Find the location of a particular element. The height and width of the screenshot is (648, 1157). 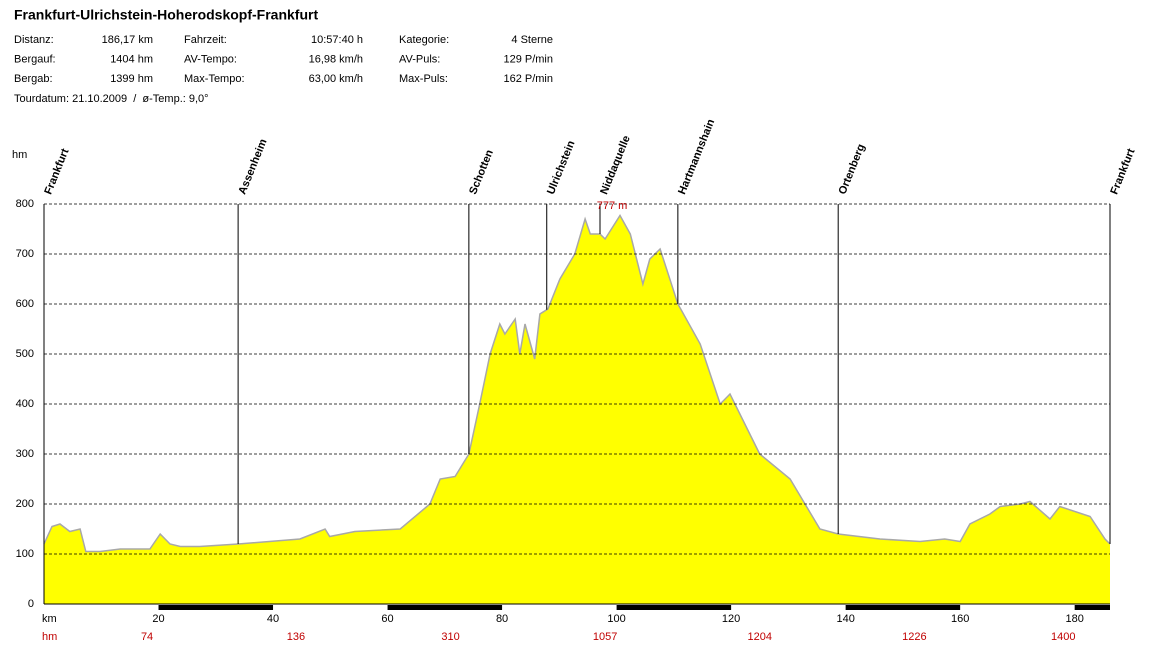

stat-label: Max-Puls: is located at coordinates (423, 79).